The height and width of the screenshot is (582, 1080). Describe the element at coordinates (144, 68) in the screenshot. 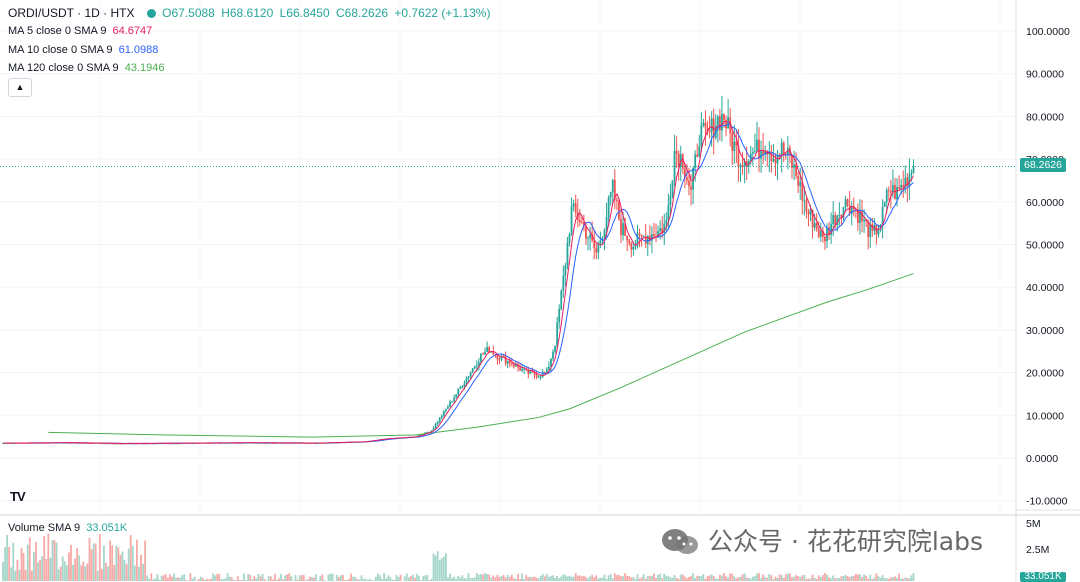

I see `ma120-value: 43.1946` at that location.